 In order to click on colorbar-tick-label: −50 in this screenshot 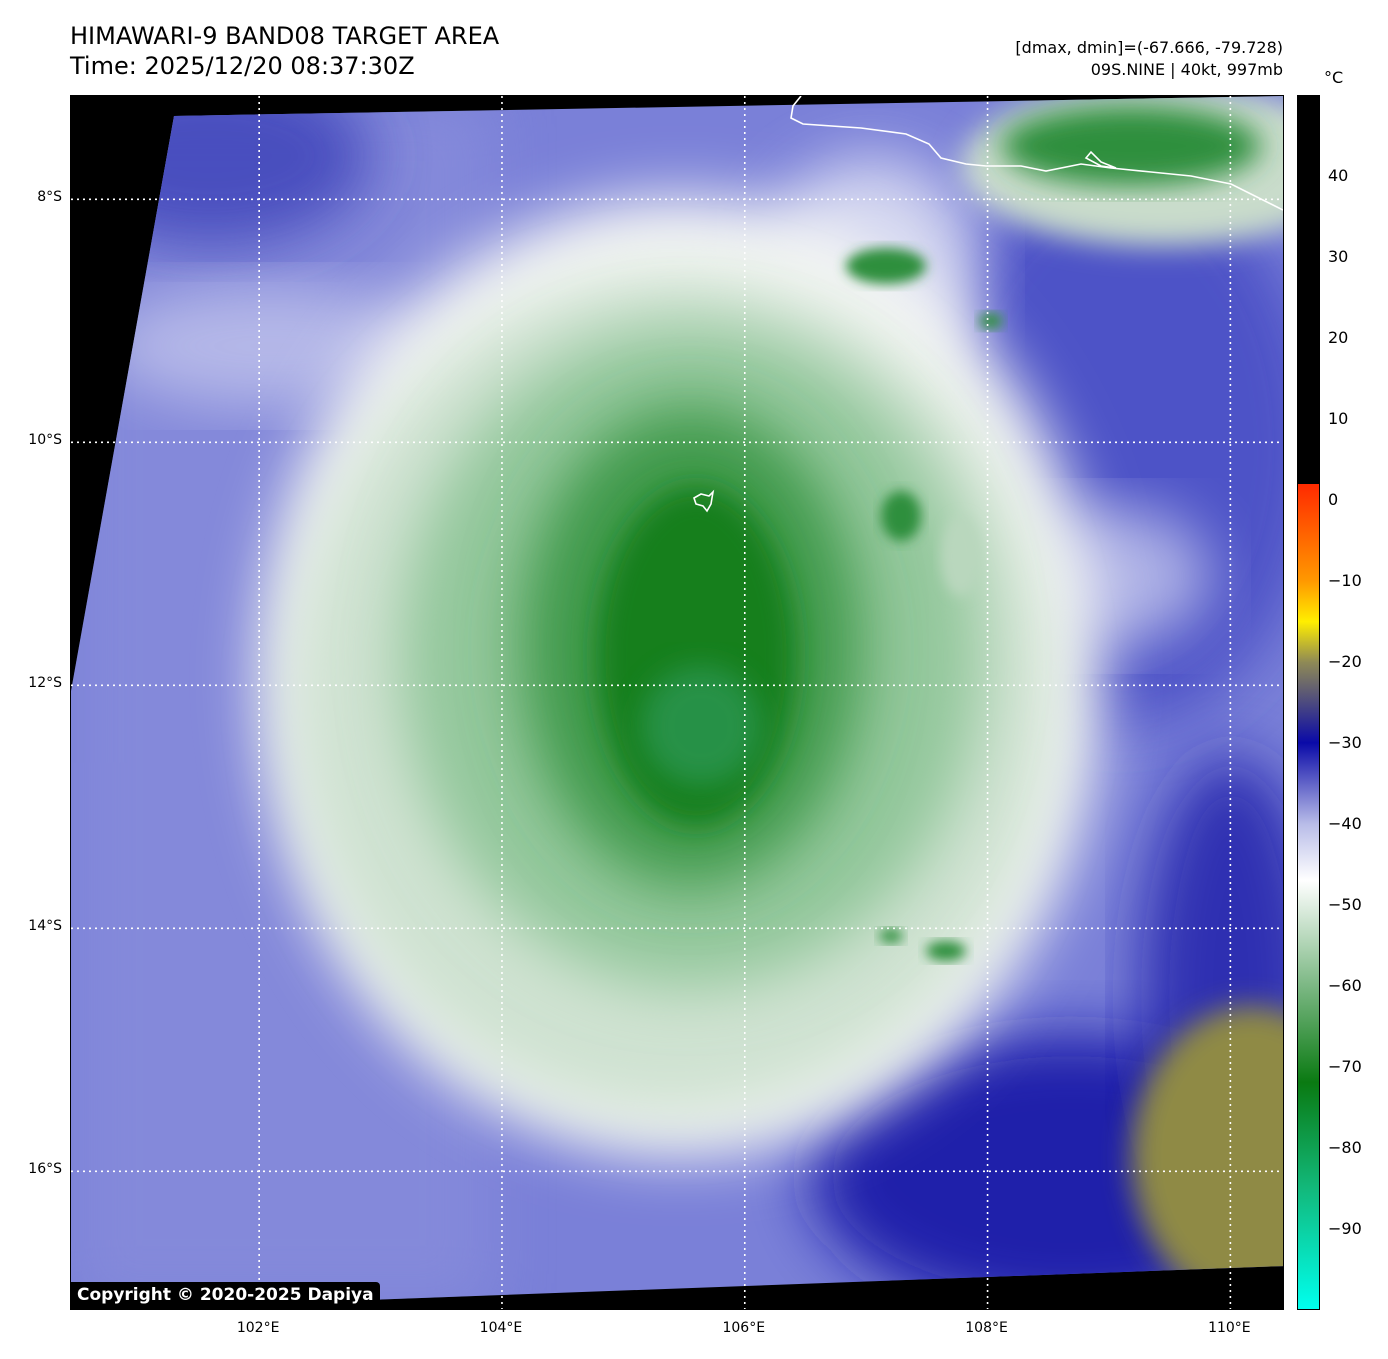, I will do `click(1345, 904)`.